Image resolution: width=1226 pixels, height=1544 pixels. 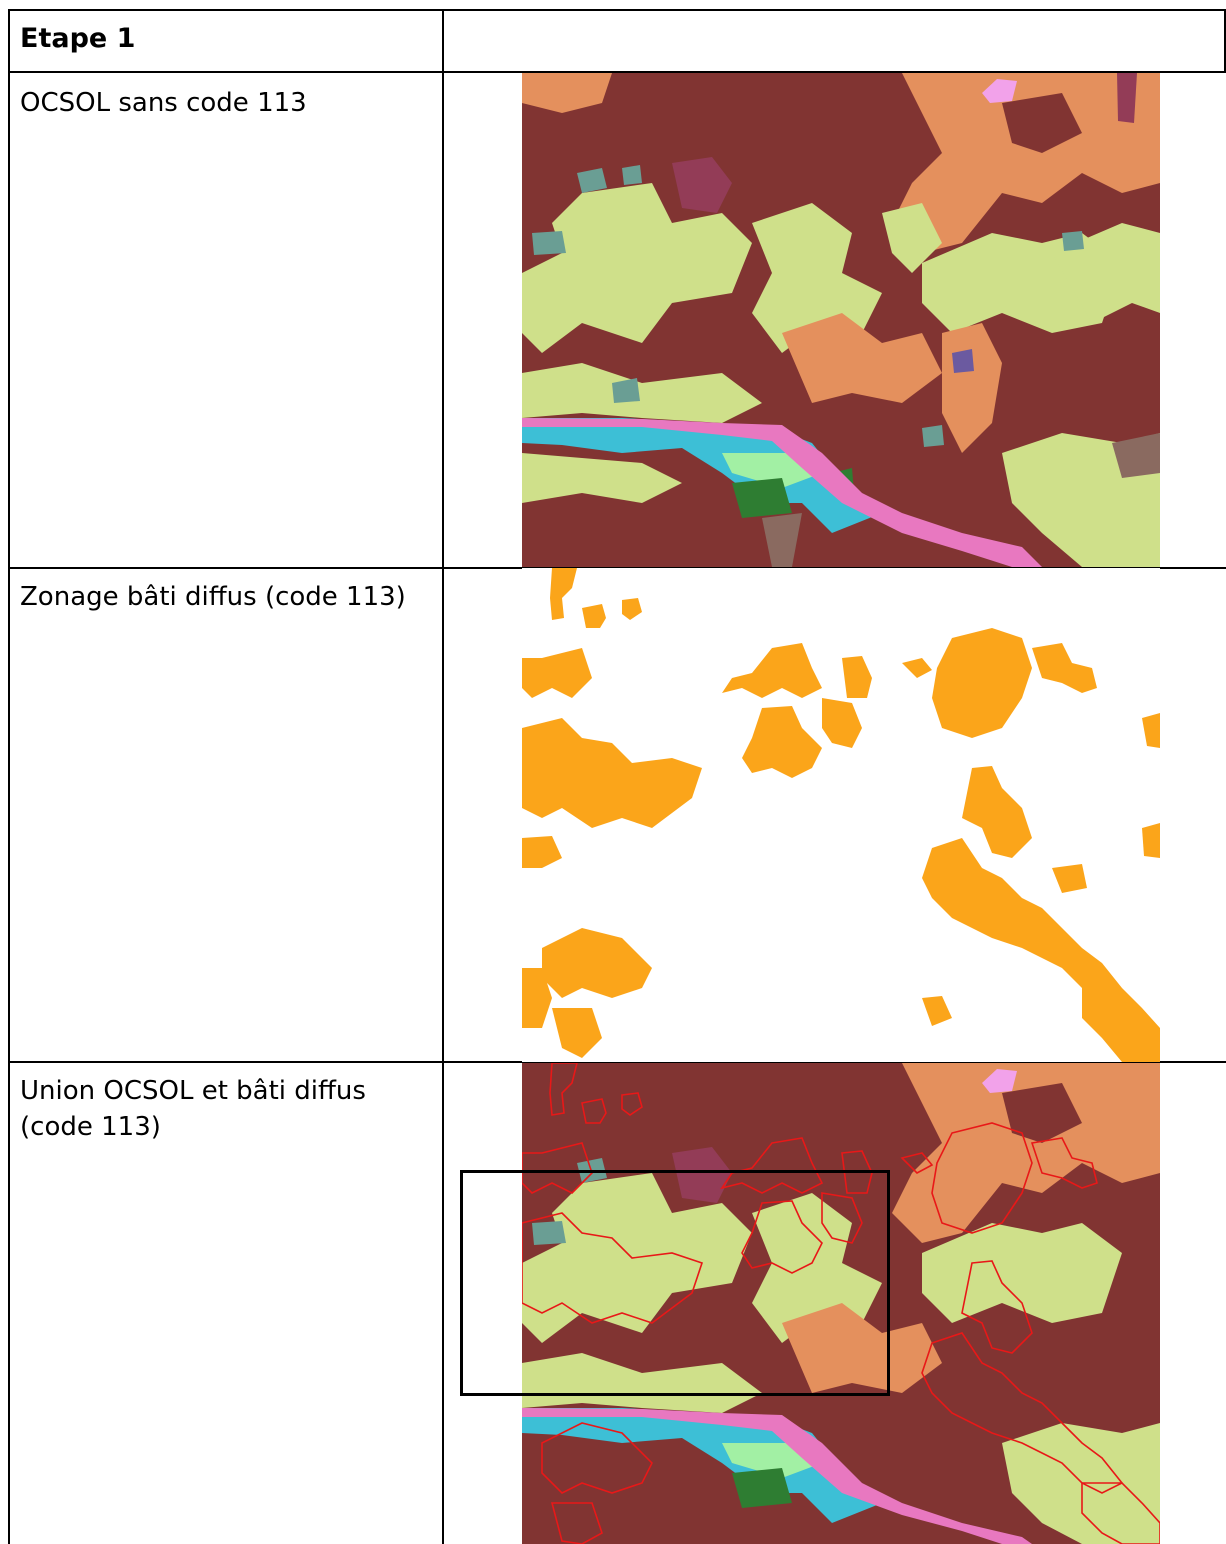 What do you see at coordinates (193, 1091) in the screenshot?
I see `row-label-union-line1: Union OCSOL et bâti diffus` at bounding box center [193, 1091].